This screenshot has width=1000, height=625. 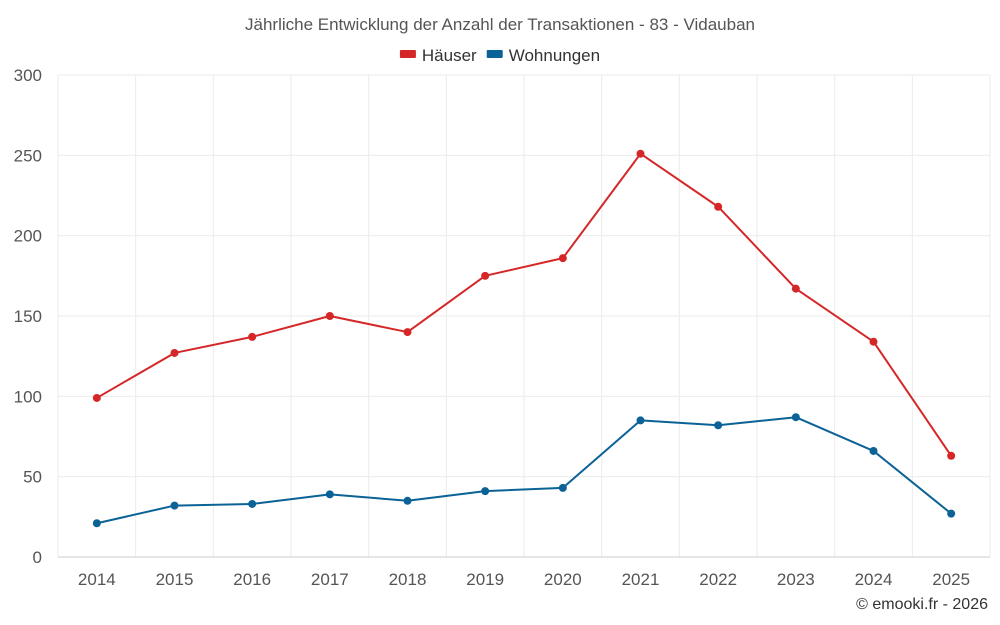 I want to click on x-tick-label: 2016, so click(x=252, y=579).